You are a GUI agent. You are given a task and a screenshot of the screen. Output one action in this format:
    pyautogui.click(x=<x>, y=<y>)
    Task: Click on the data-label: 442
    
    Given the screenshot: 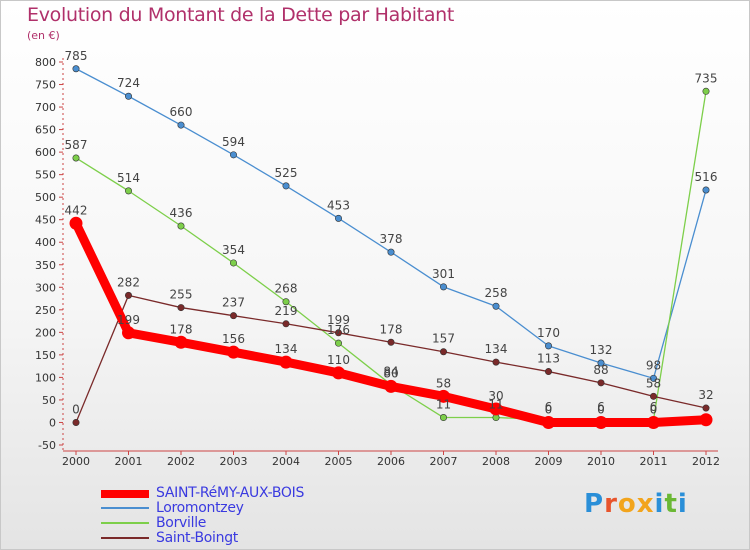 What is the action you would take?
    pyautogui.click(x=76, y=210)
    